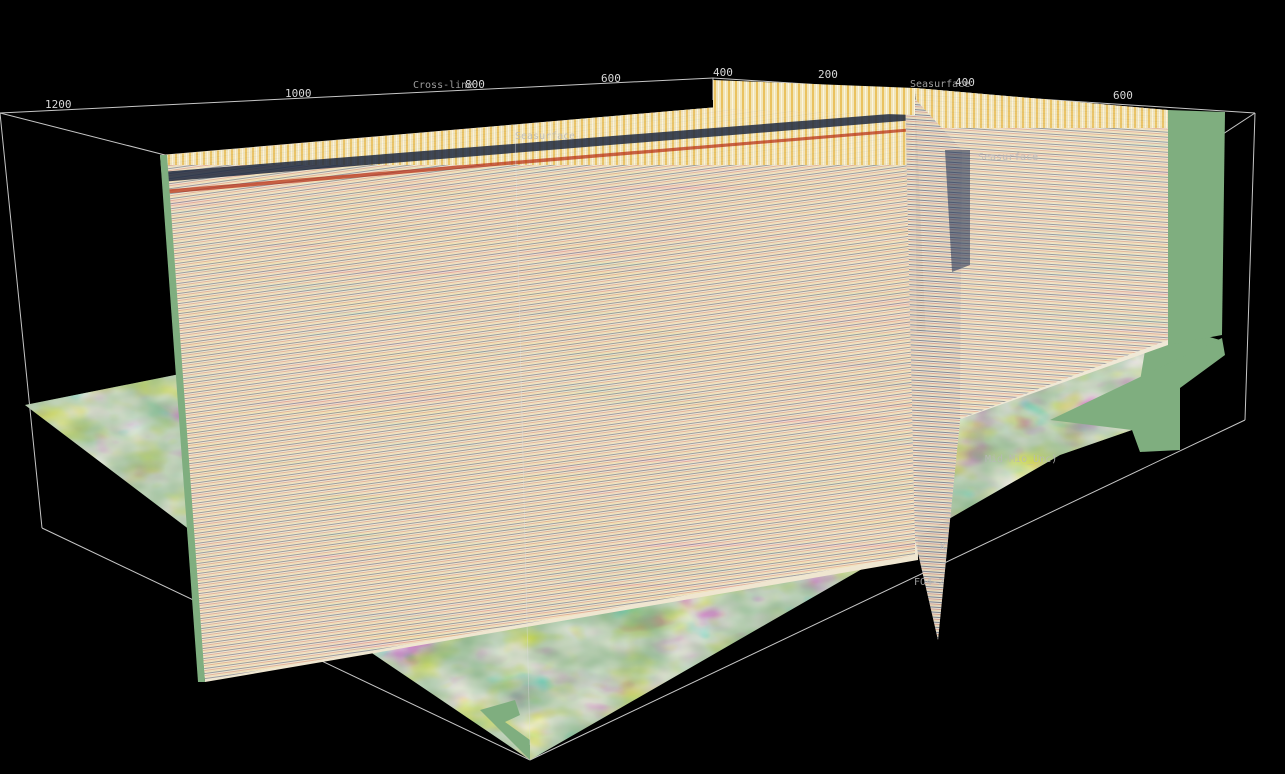 Image resolution: width=1285 pixels, height=774 pixels. Describe the element at coordinates (940, 84) in the screenshot. I see `seasurface-label-far: Seasurface` at that location.